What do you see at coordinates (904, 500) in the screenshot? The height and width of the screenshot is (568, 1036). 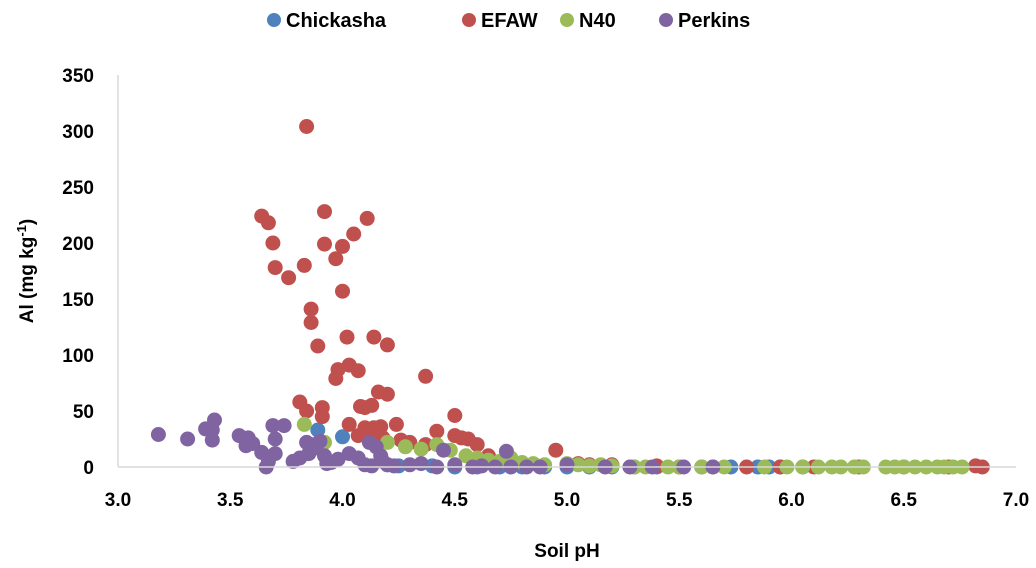 I see `x-tick-label: 6.5` at bounding box center [904, 500].